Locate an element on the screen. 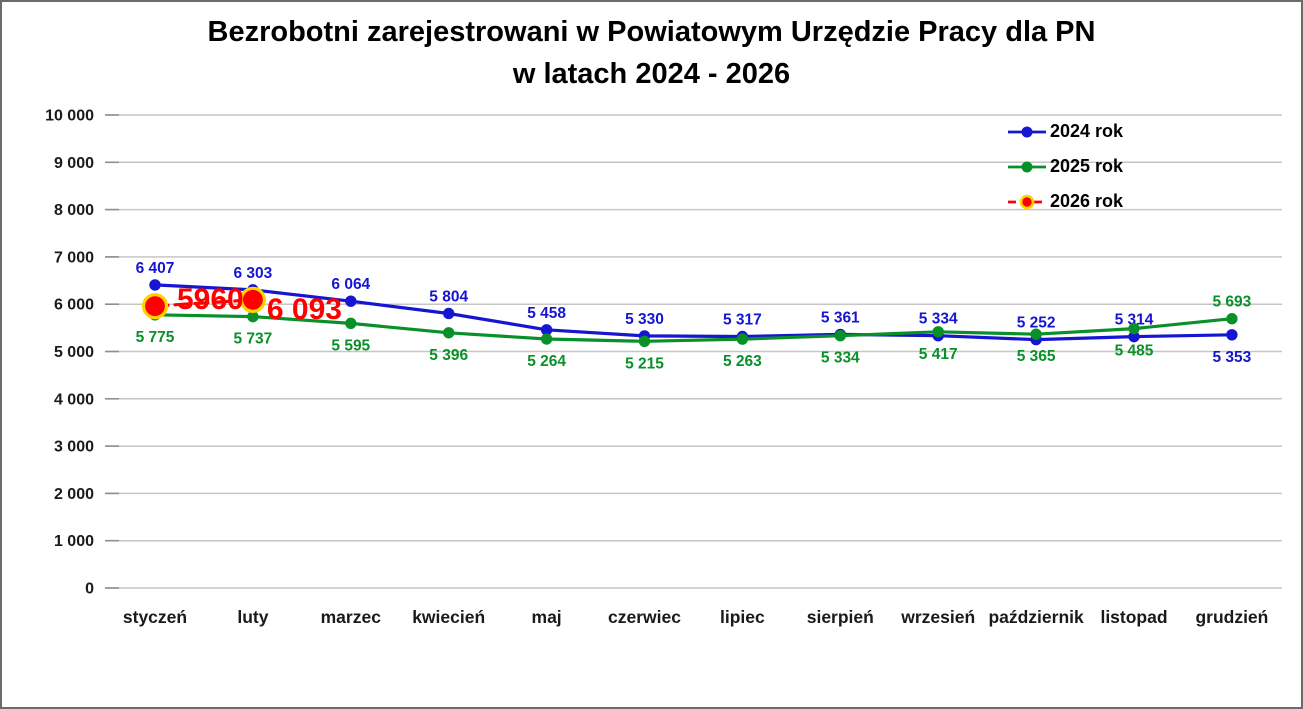  data-label: 5 264 is located at coordinates (546, 361).